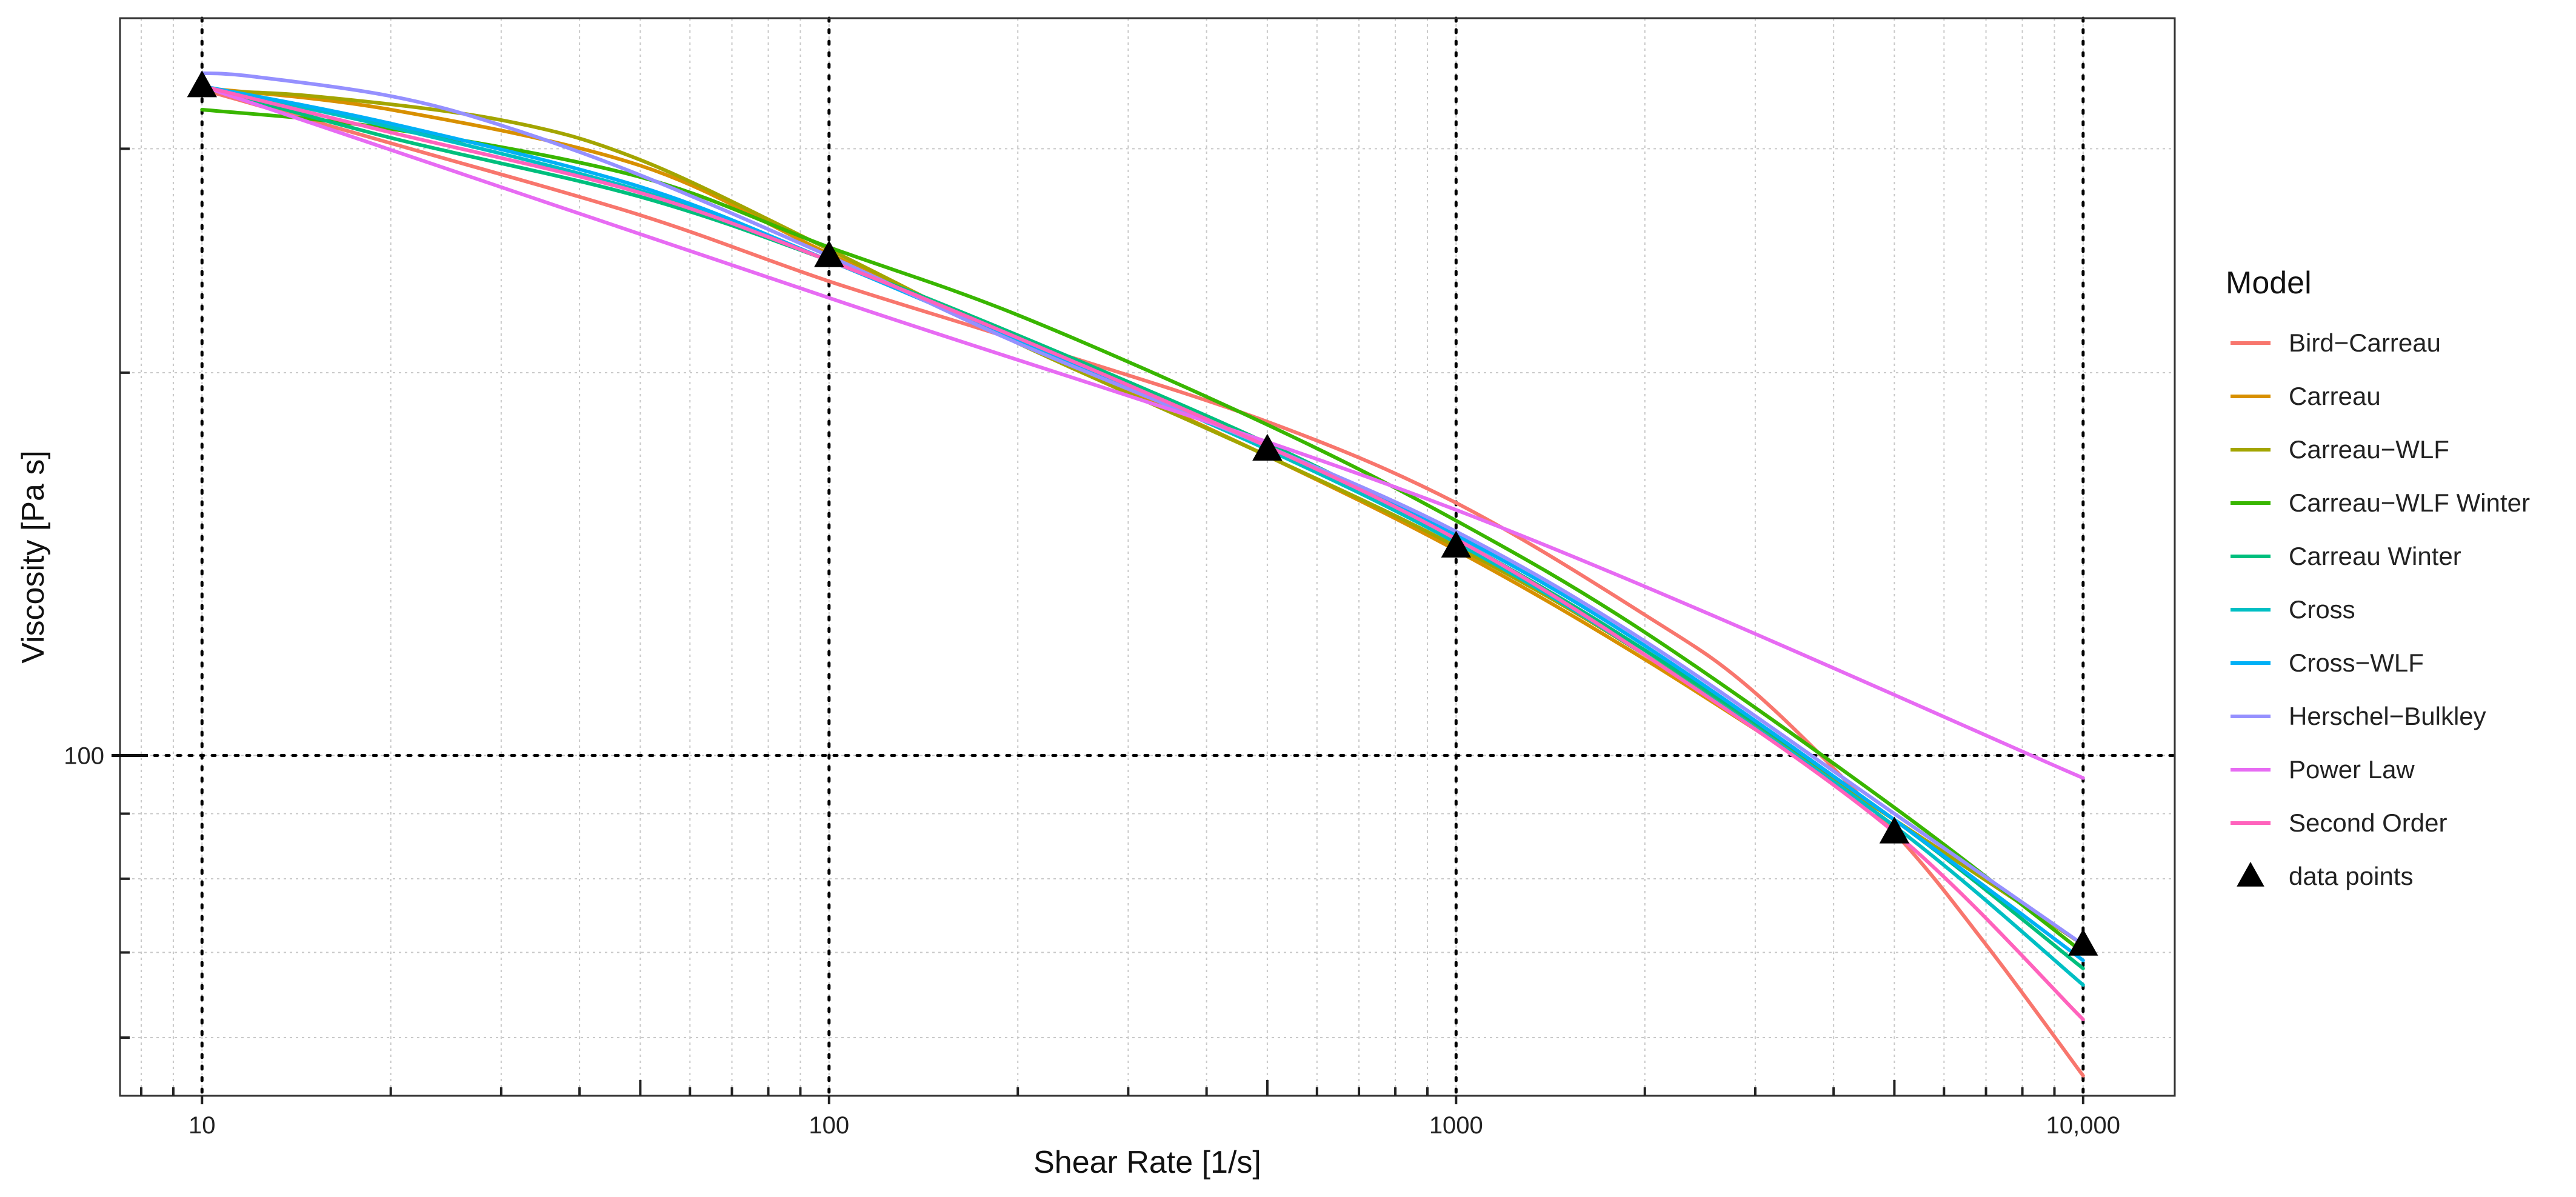  I want to click on legend-label: Second Order, so click(2368, 823).